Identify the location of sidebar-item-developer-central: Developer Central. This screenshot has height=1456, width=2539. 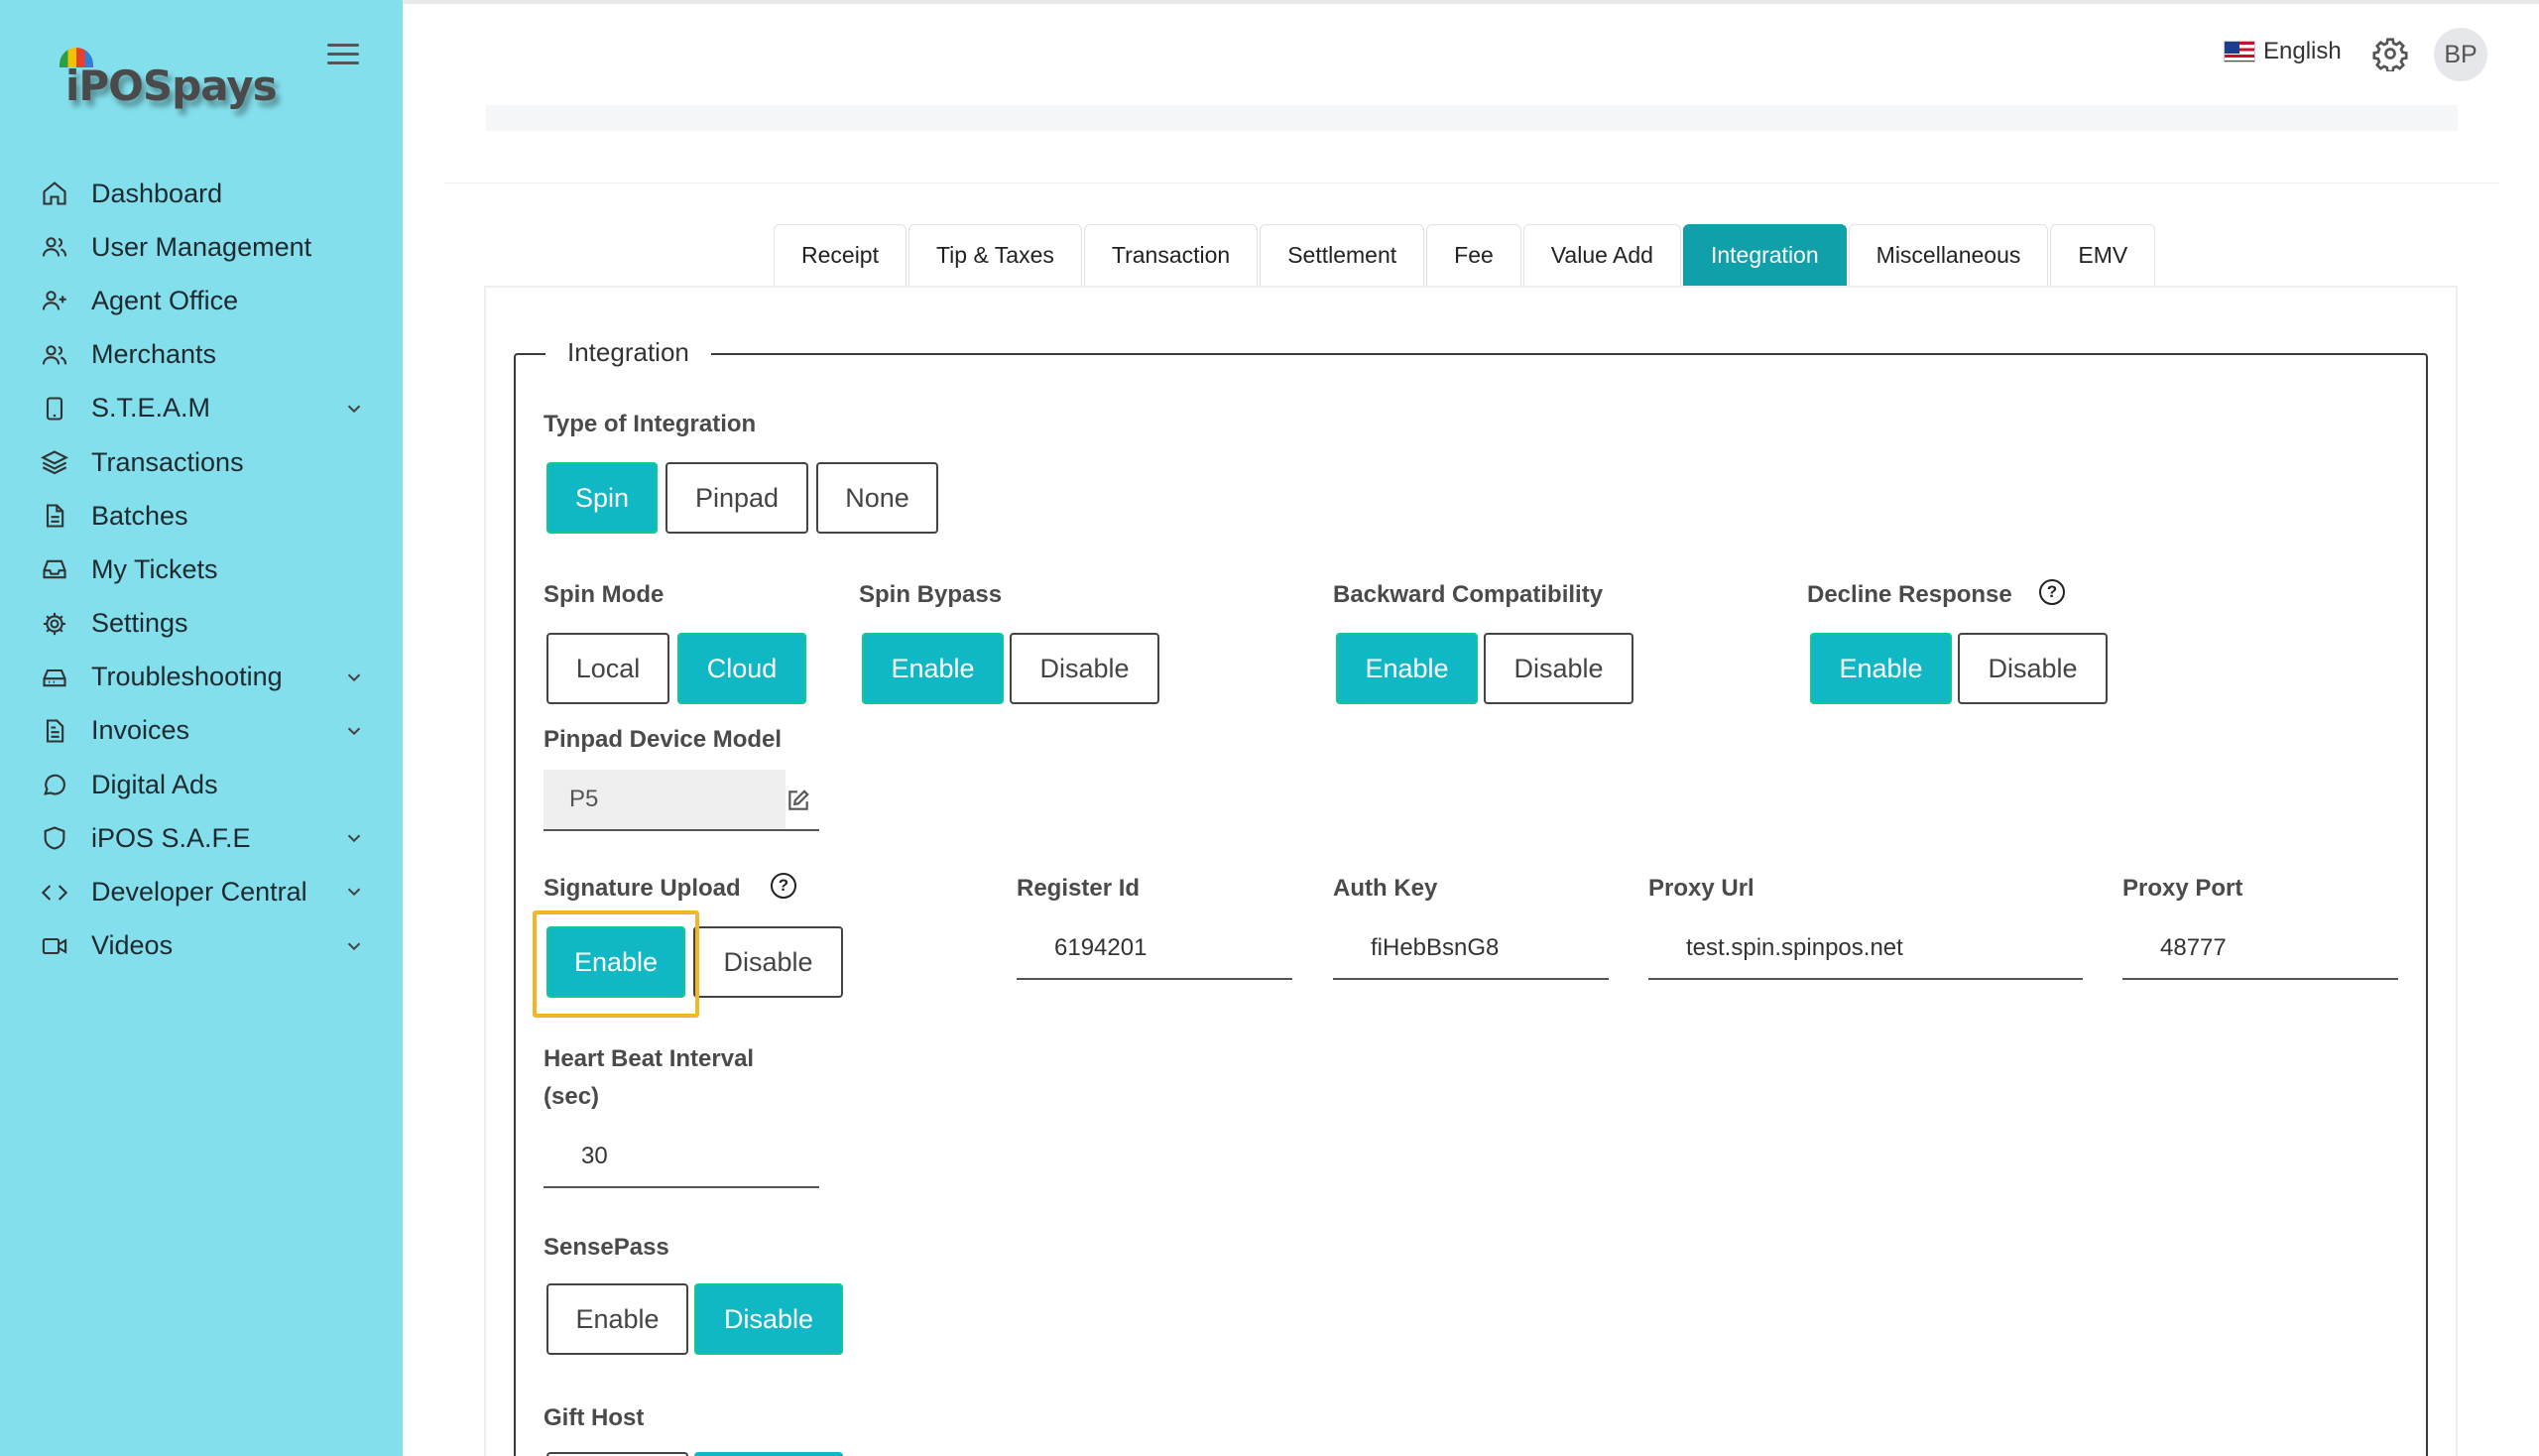
(202, 891).